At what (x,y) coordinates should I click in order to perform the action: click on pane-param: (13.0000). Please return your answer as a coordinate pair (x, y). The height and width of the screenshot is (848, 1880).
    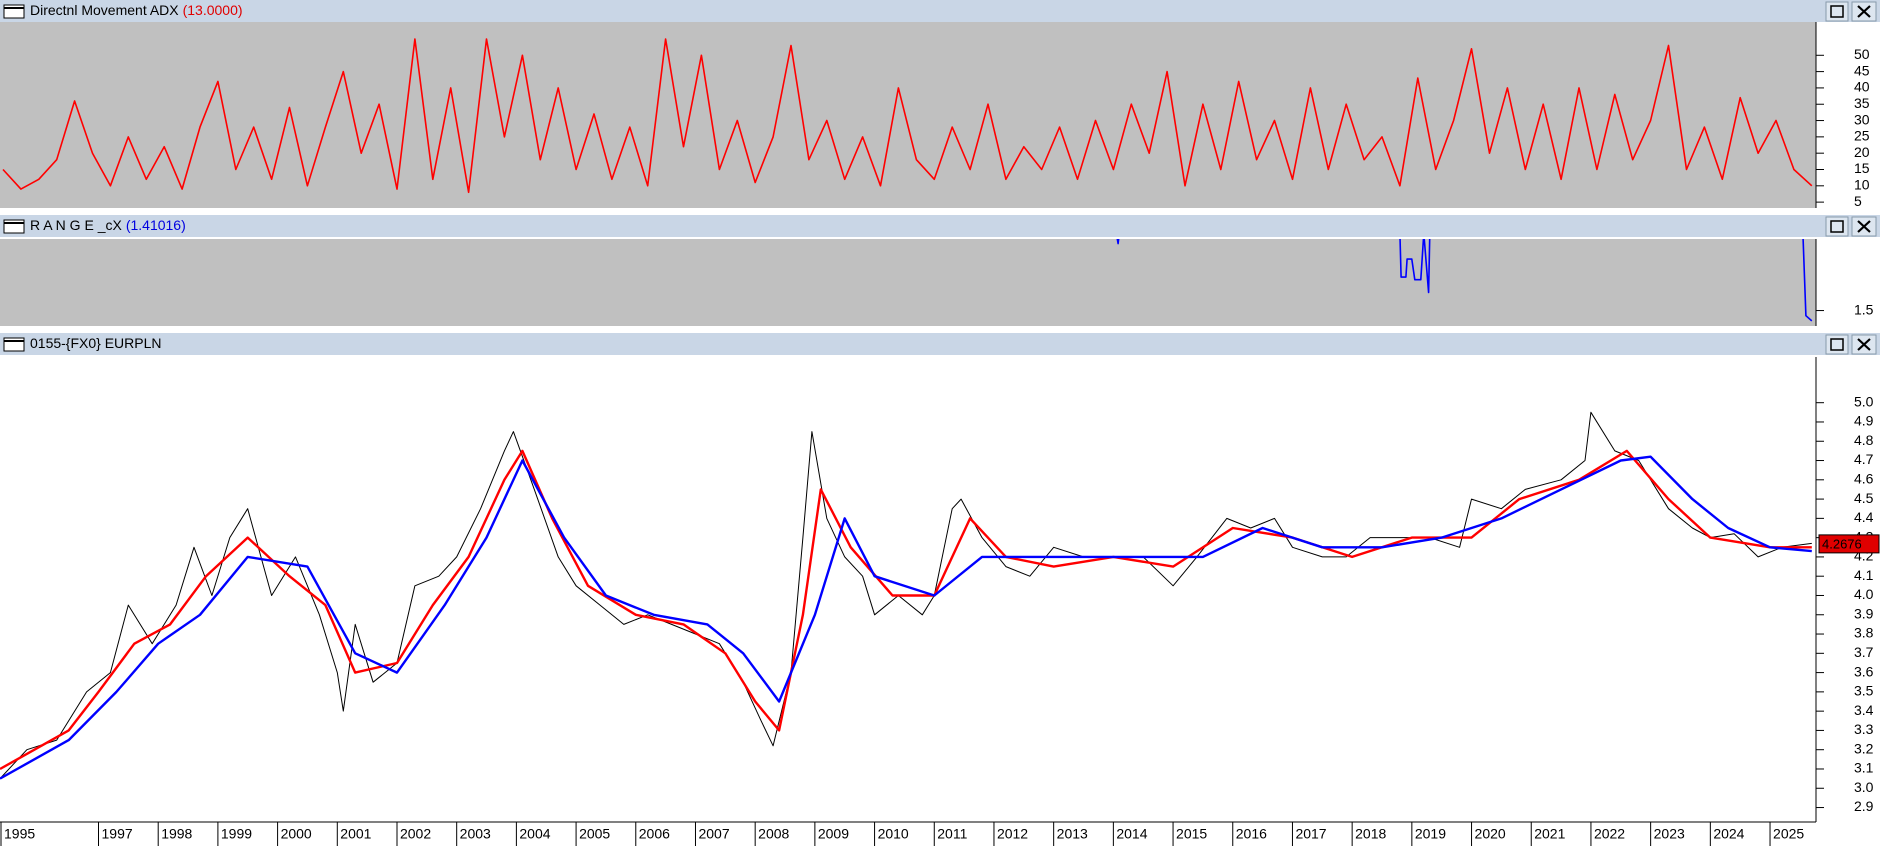
    Looking at the image, I should click on (213, 10).